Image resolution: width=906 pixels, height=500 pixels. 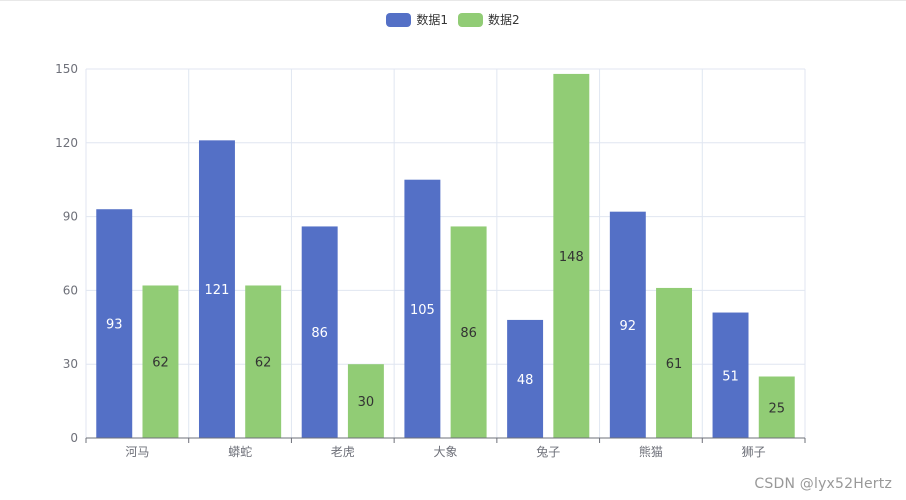 I want to click on x-tick-label: 蟒蛇, so click(x=240, y=451).